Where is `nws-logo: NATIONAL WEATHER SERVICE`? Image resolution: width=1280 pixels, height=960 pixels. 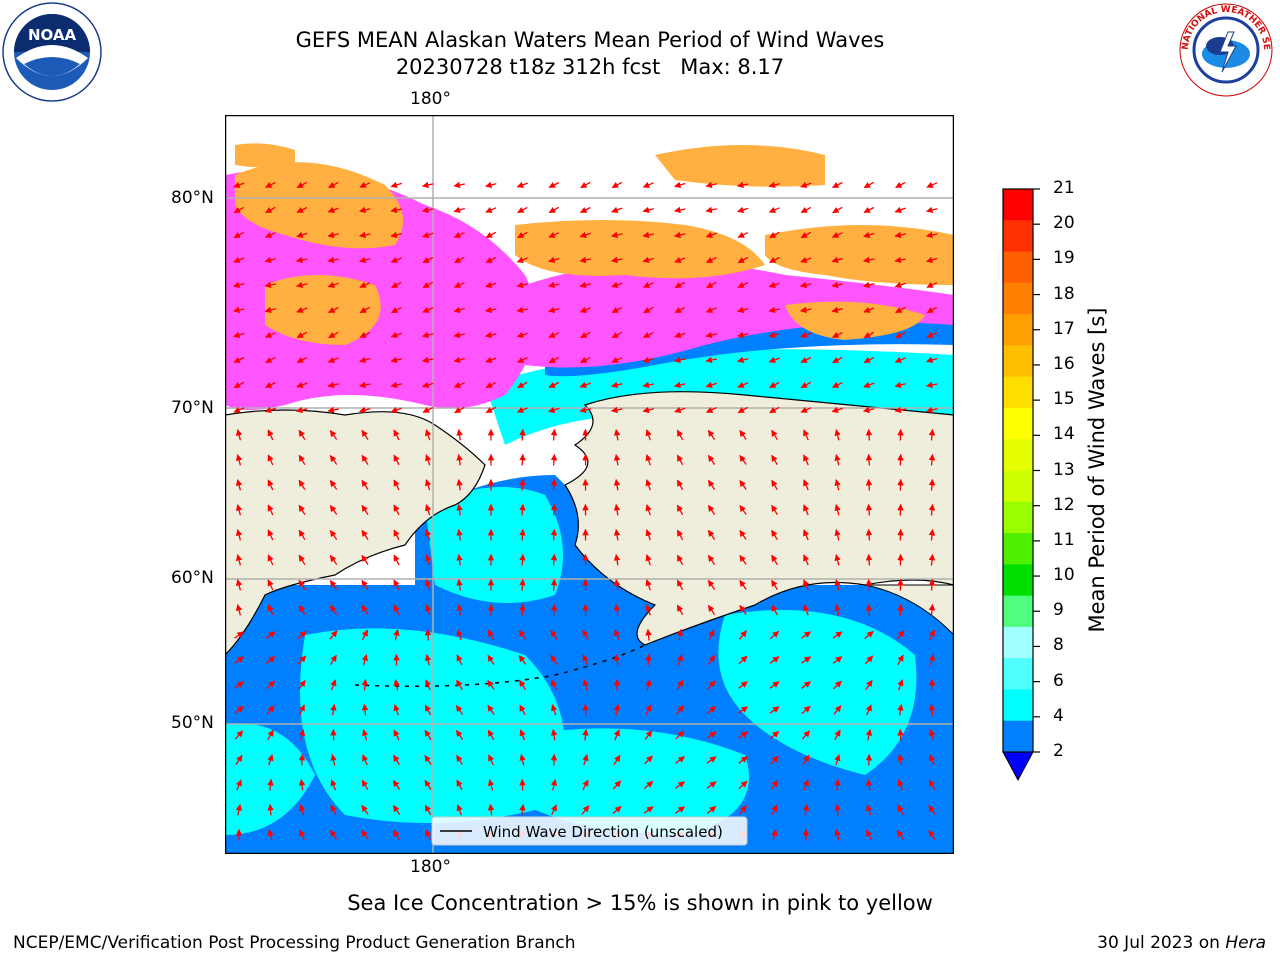
nws-logo: NATIONAL WEATHER SERVICE is located at coordinates (1223, 49).